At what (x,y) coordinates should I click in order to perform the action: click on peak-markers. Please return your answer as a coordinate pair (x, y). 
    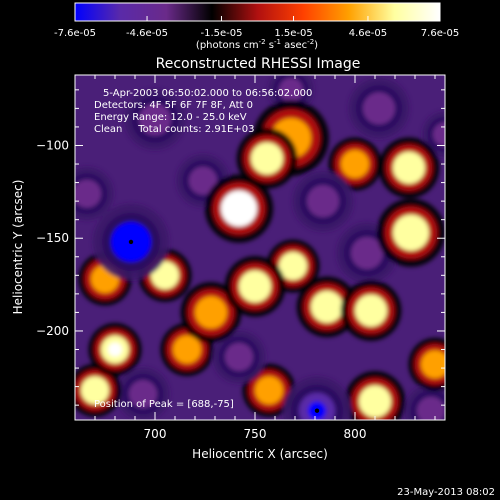
    Looking at the image, I should click on (224, 326).